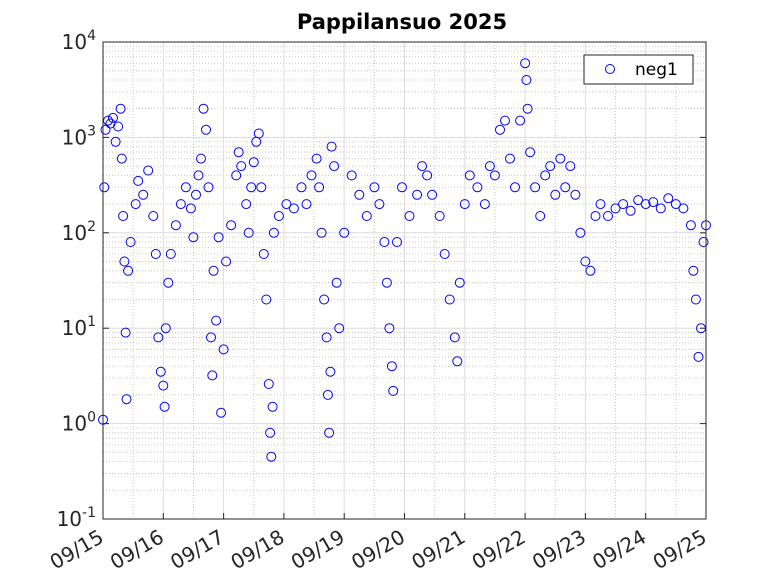 This screenshot has width=778, height=583. Describe the element at coordinates (79, 136) in the screenshot. I see `y-tick-label: 10³` at that location.